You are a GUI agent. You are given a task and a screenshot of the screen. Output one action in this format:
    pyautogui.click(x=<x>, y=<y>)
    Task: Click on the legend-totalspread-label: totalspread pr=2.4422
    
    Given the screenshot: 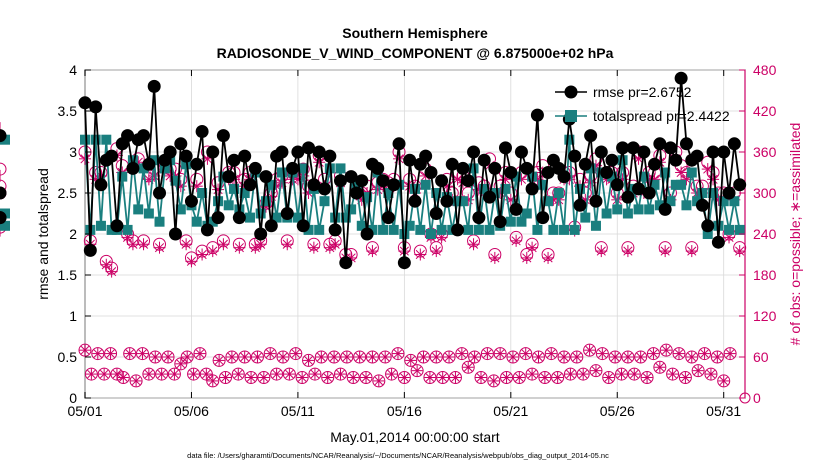 What is the action you would take?
    pyautogui.click(x=661, y=116)
    